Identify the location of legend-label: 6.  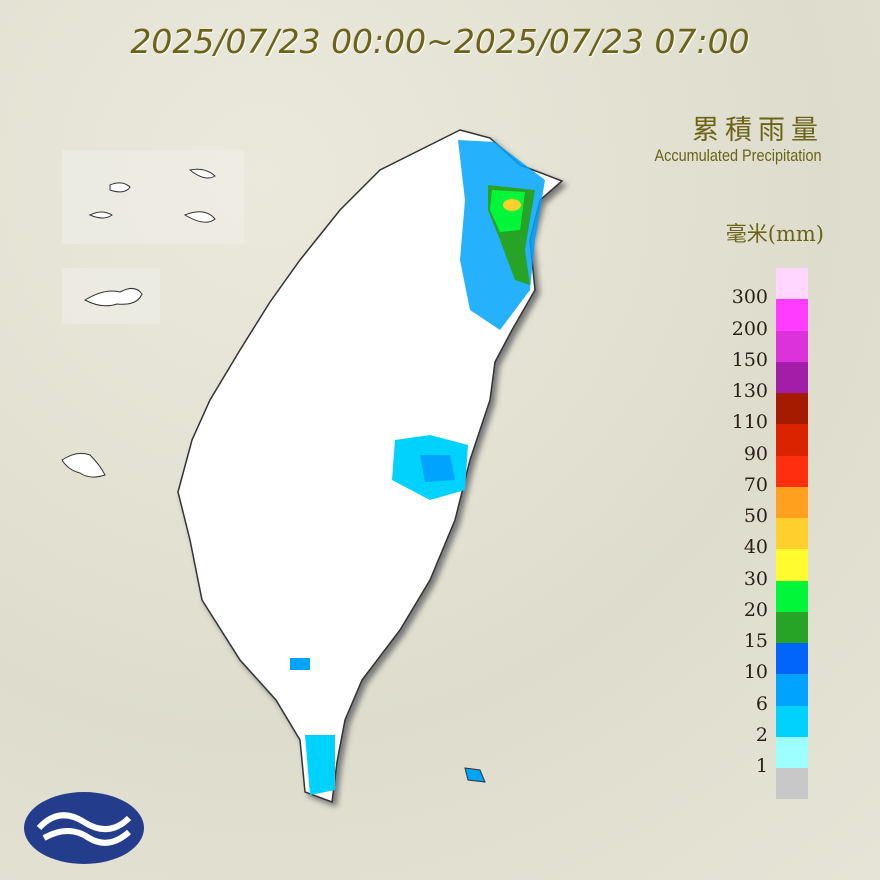
(761, 703).